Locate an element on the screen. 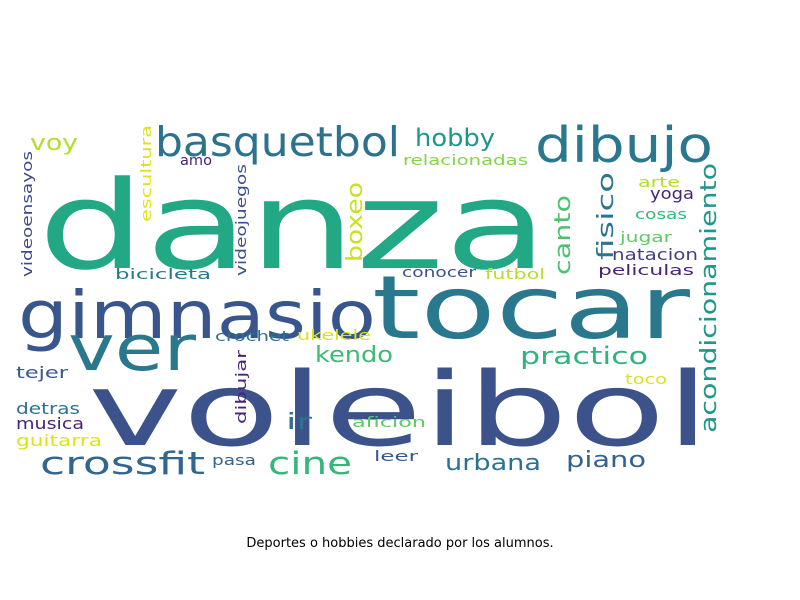  word-detras: detras is located at coordinates (48, 408).